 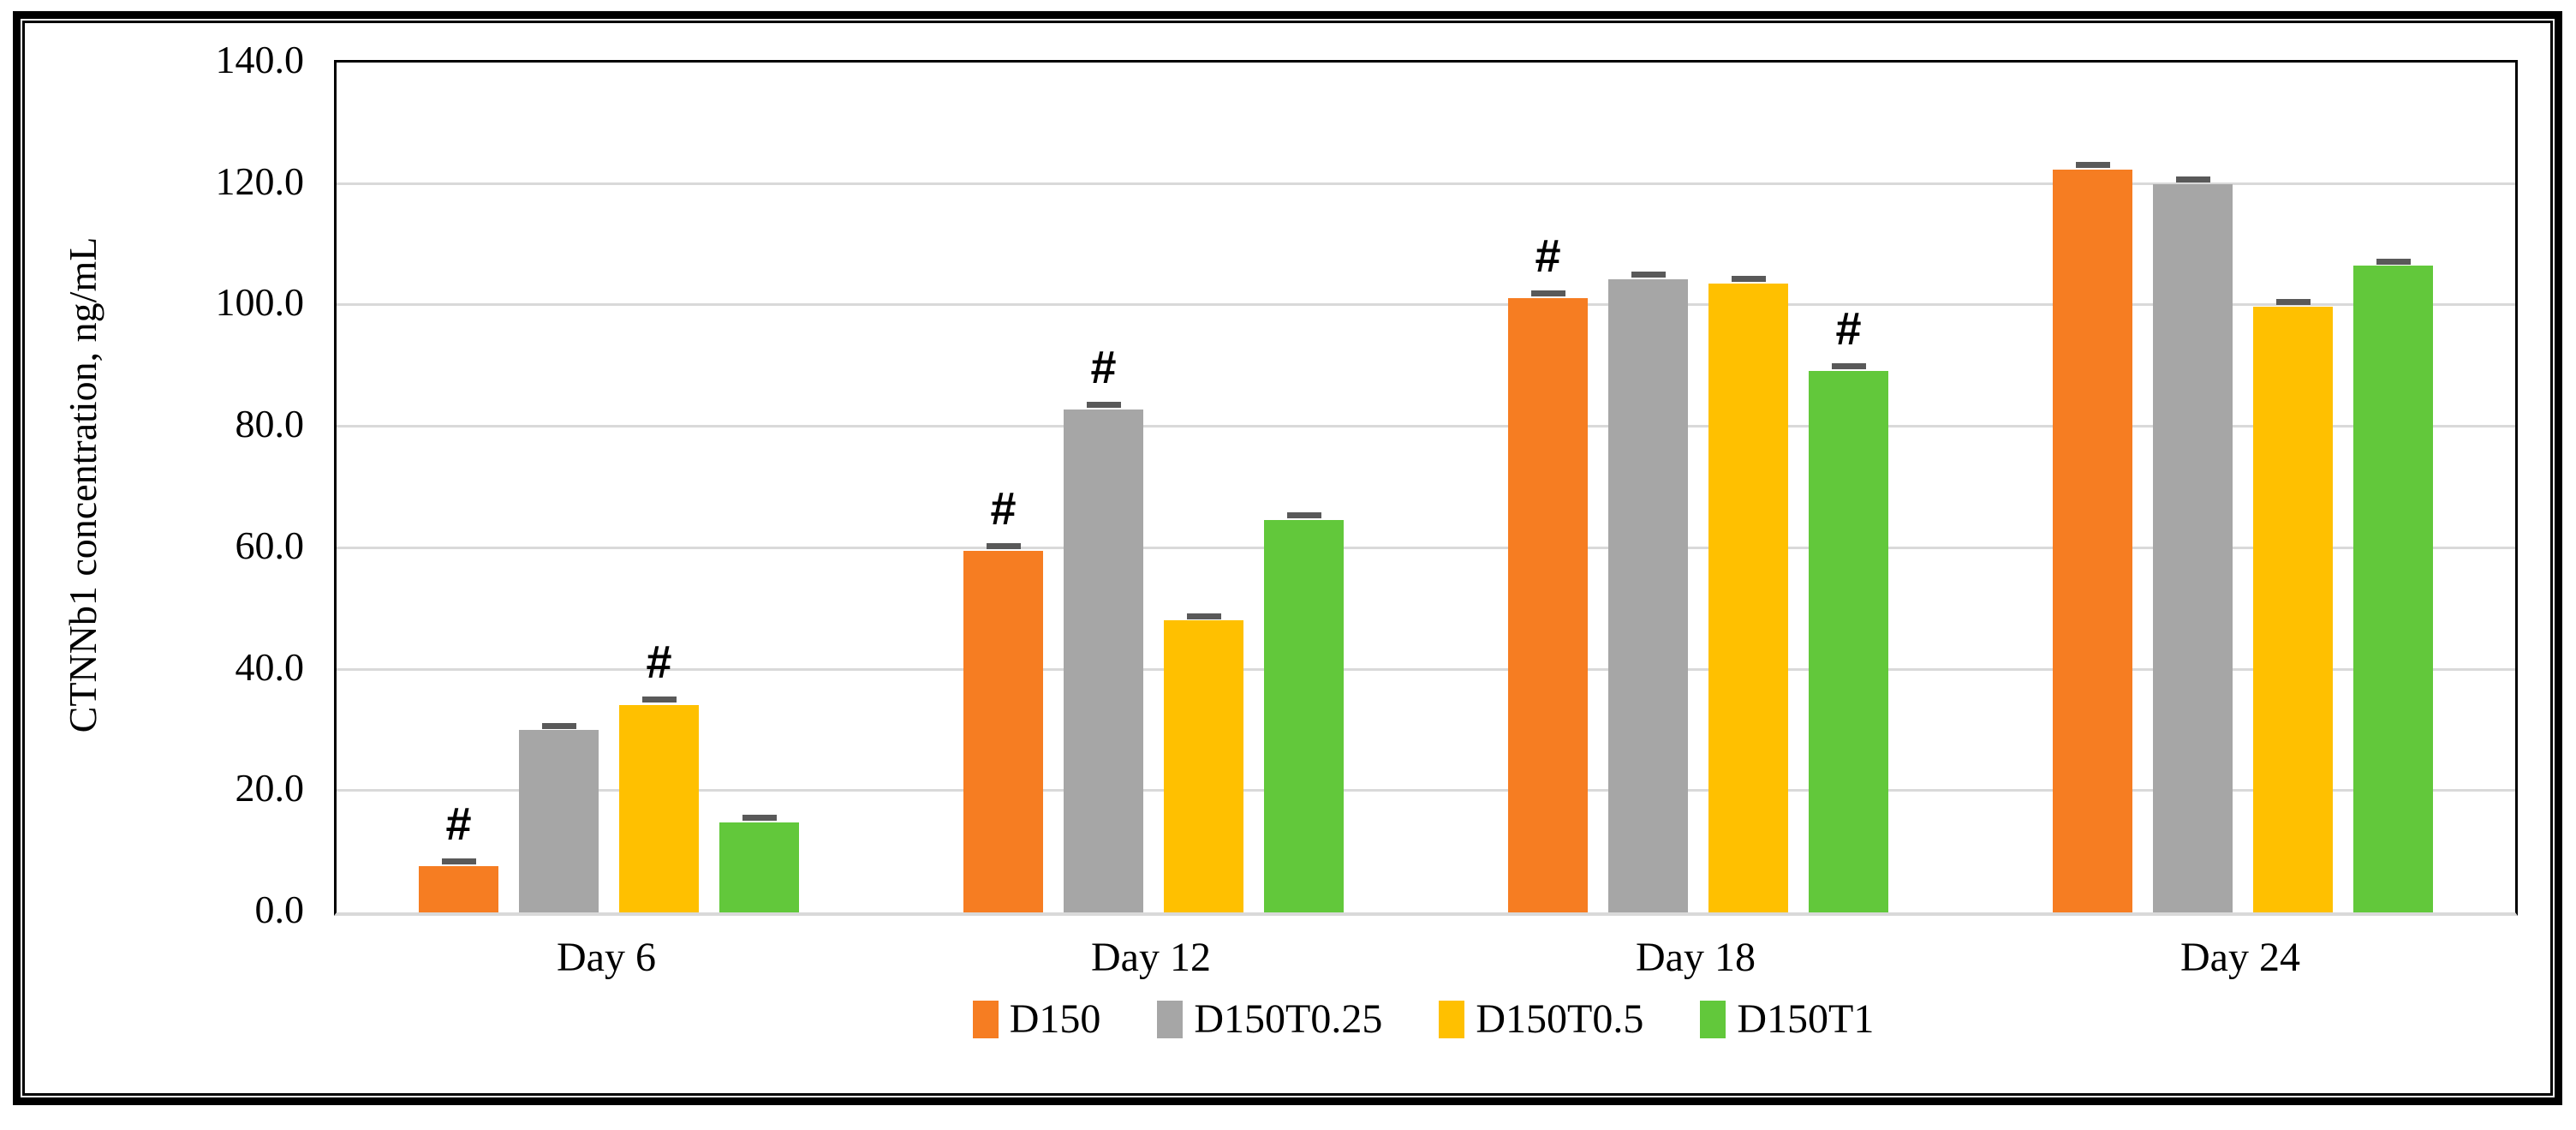 I want to click on bar-D150T0.5-day24, so click(x=2293, y=609).